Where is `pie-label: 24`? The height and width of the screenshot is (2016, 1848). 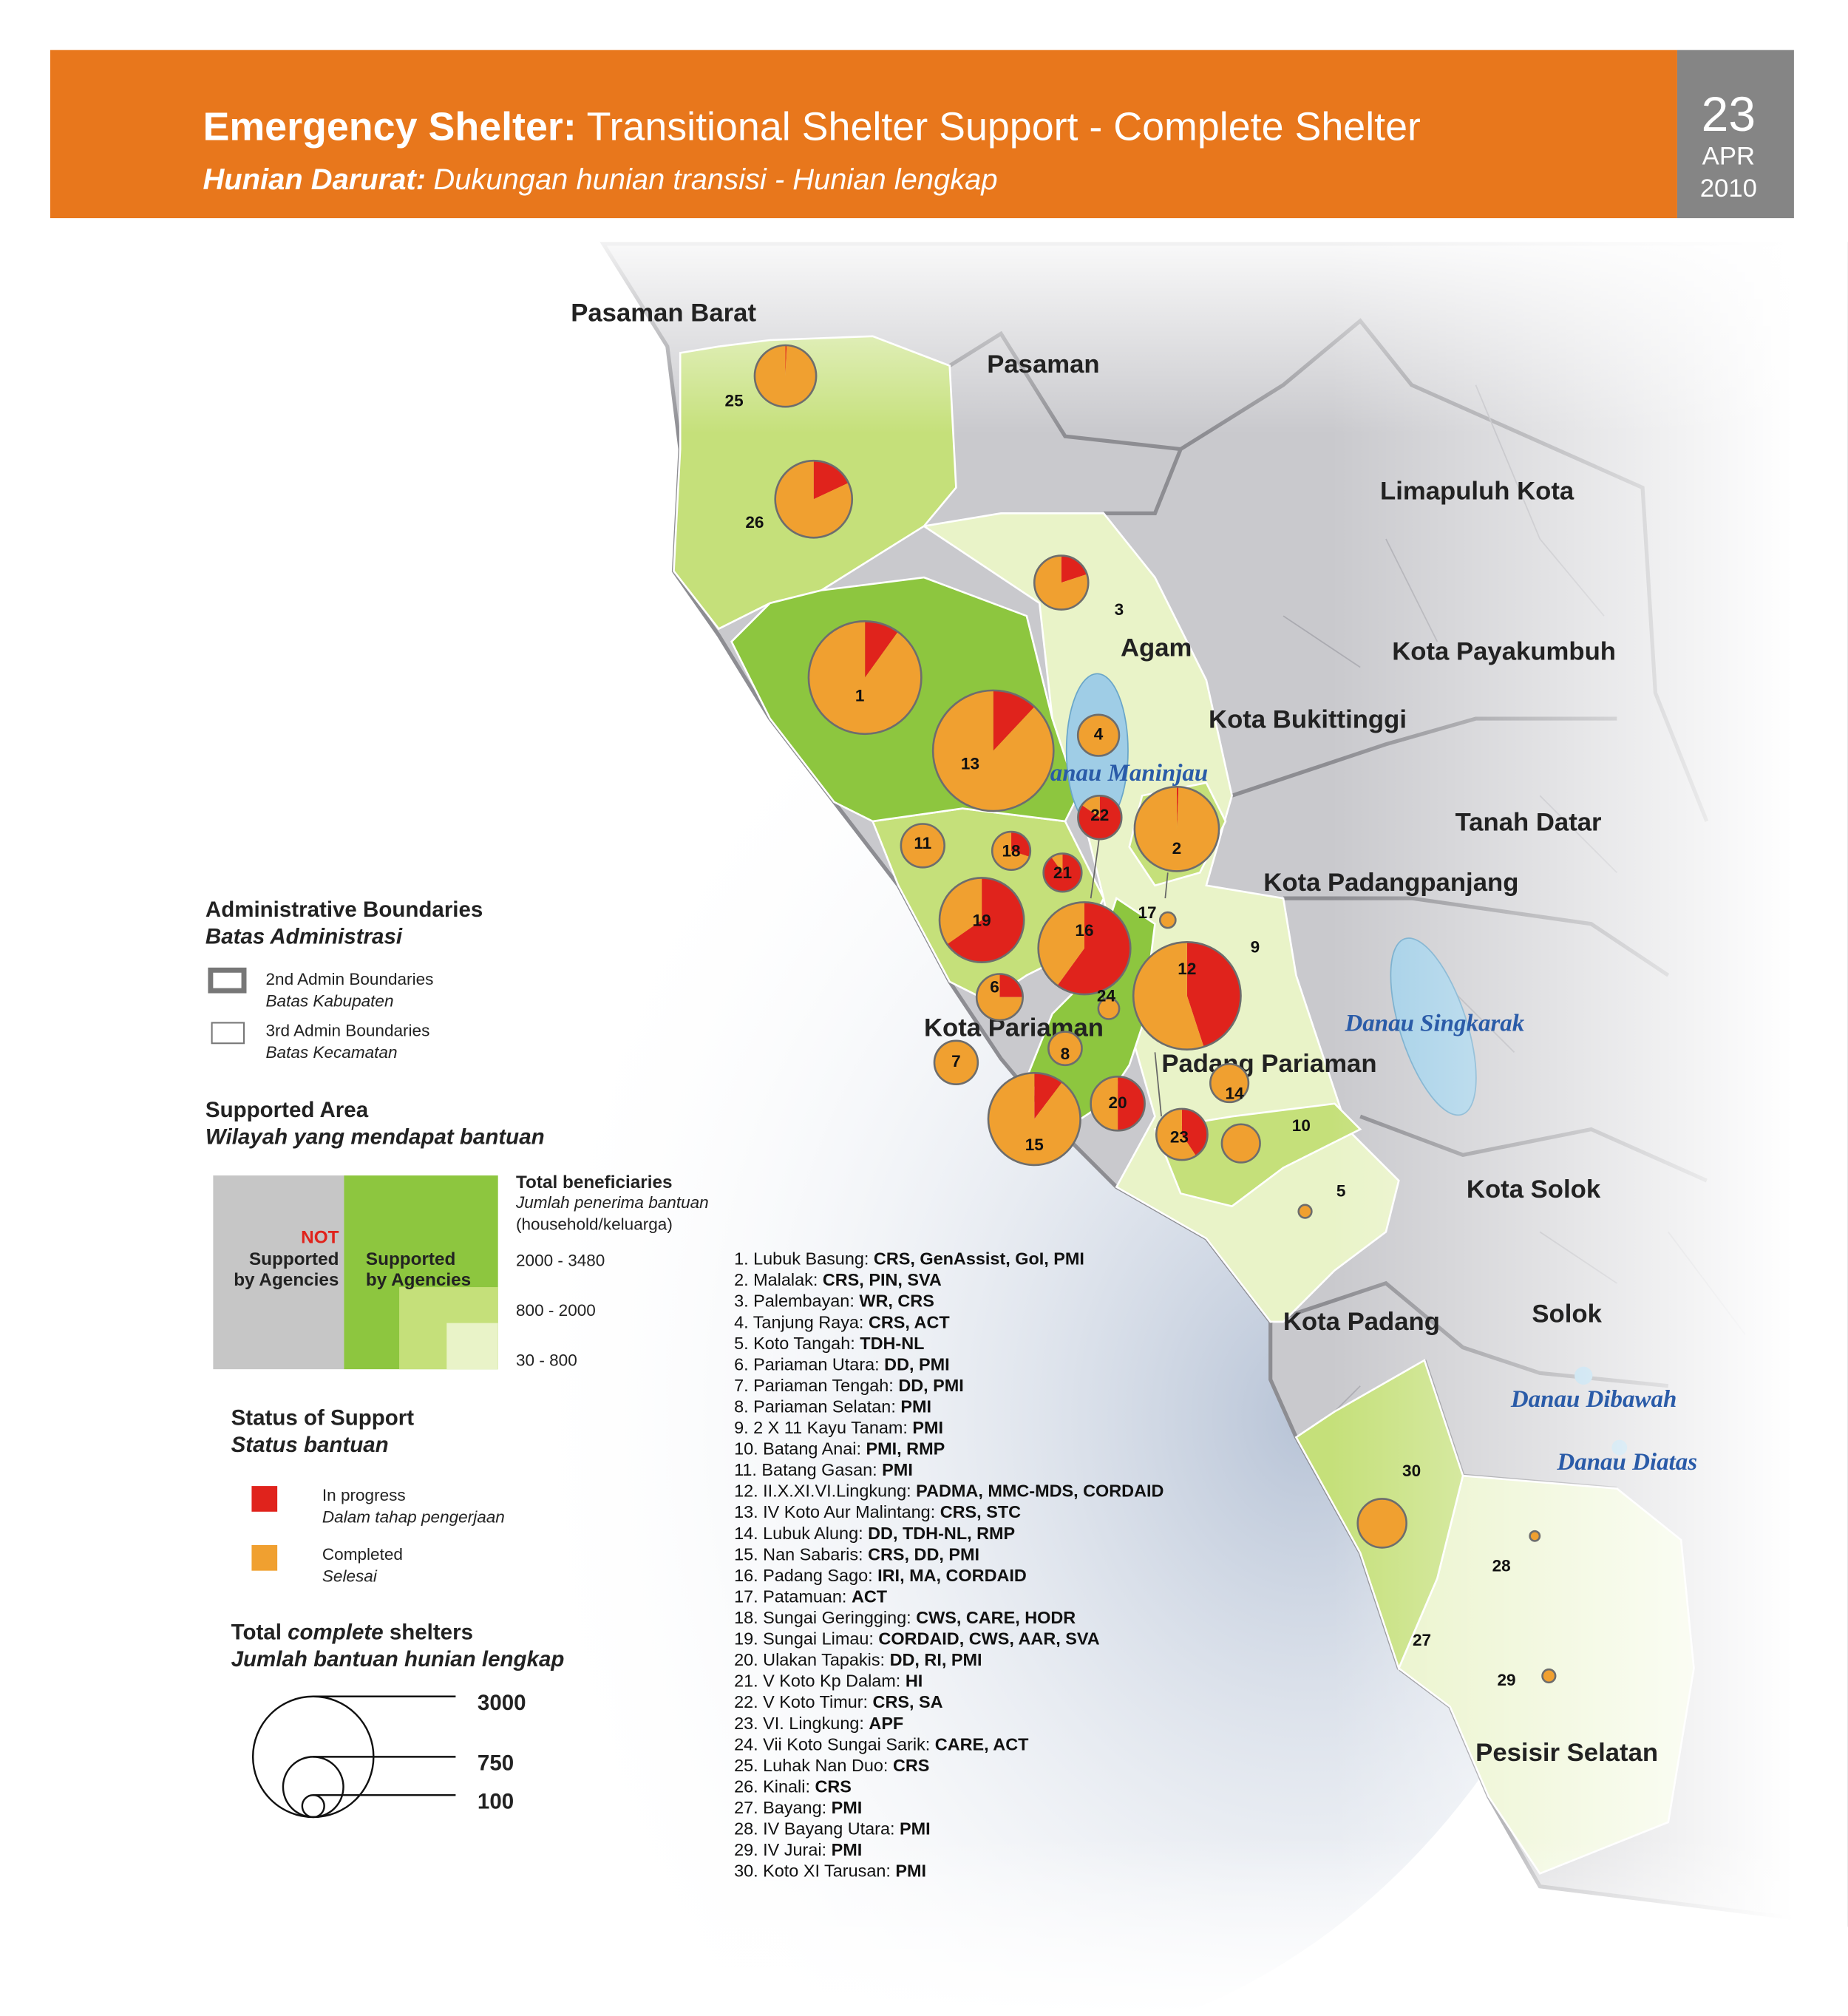
pie-label: 24 is located at coordinates (1106, 996).